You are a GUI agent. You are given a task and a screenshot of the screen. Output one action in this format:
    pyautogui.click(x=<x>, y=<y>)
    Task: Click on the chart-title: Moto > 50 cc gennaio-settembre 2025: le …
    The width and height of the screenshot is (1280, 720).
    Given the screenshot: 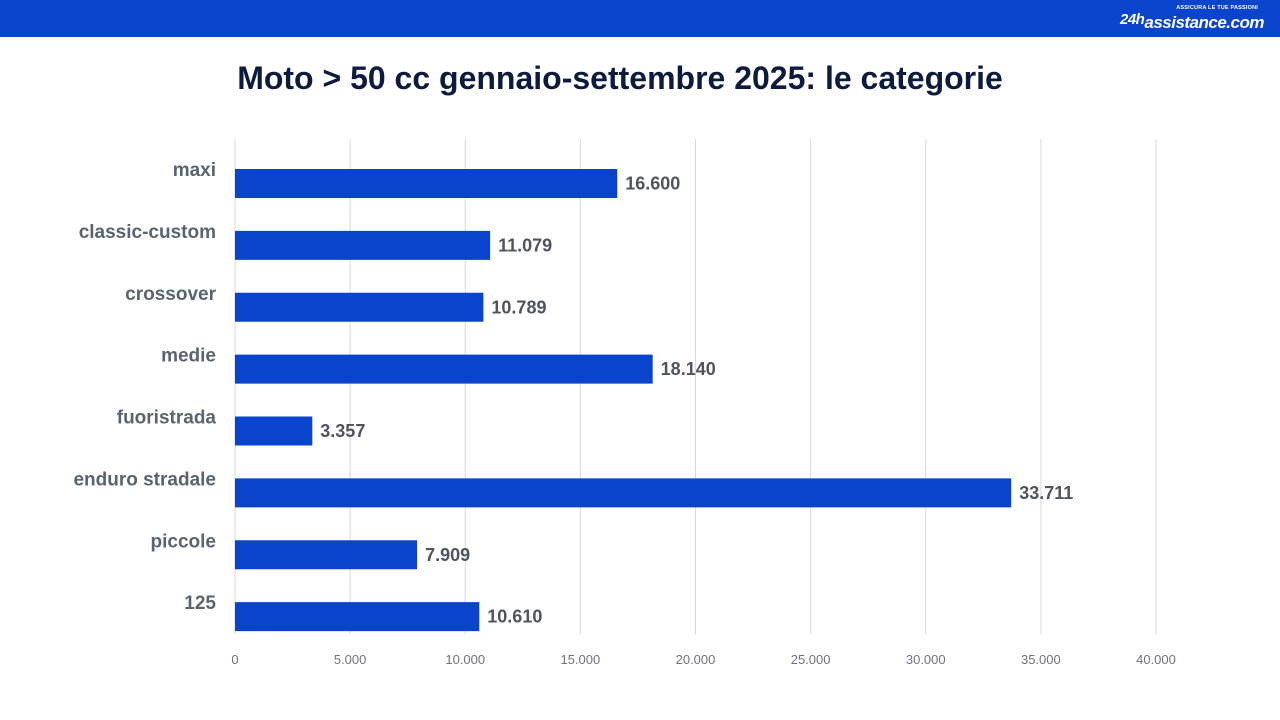 What is the action you would take?
    pyautogui.click(x=620, y=78)
    